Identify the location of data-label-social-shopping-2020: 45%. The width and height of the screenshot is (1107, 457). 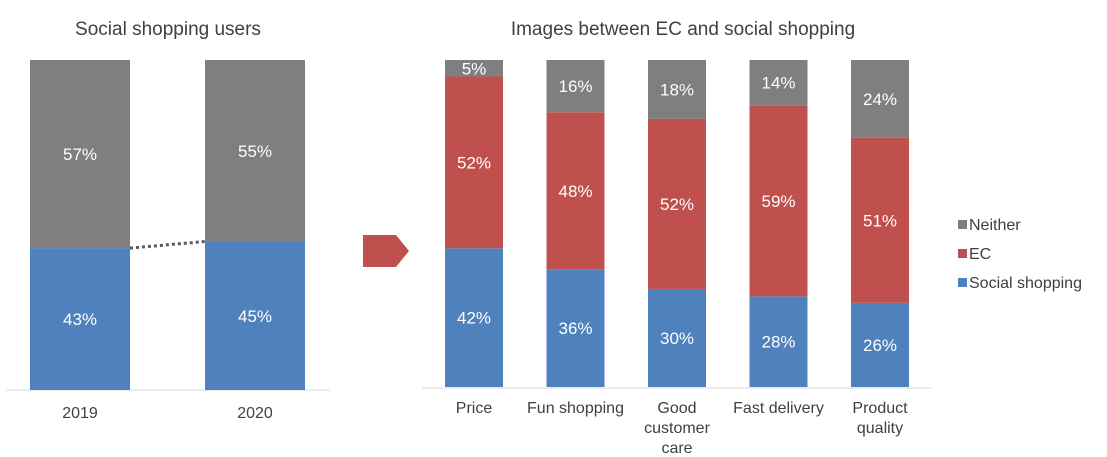
(255, 316).